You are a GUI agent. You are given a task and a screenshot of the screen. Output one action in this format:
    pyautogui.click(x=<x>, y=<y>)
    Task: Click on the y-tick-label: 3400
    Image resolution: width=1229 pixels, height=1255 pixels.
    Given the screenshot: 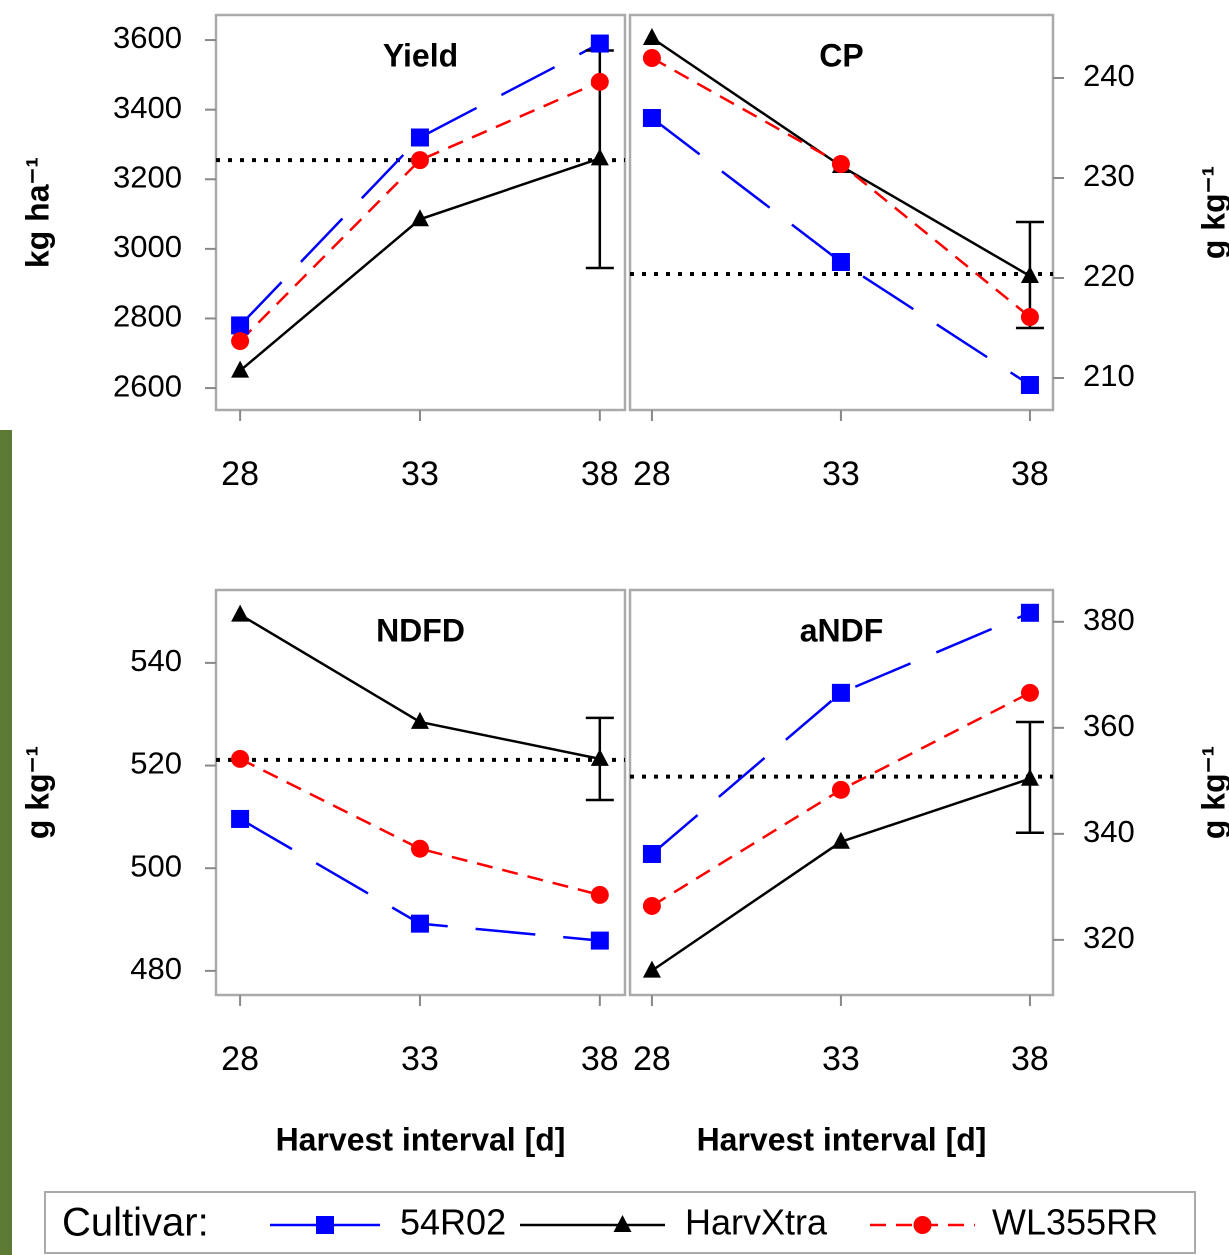 What is the action you would take?
    pyautogui.click(x=147, y=107)
    